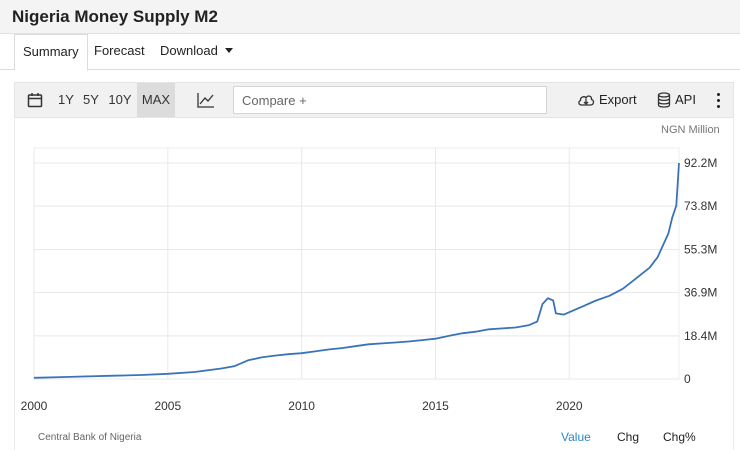  I want to click on y-tick-label: 0, so click(687, 379).